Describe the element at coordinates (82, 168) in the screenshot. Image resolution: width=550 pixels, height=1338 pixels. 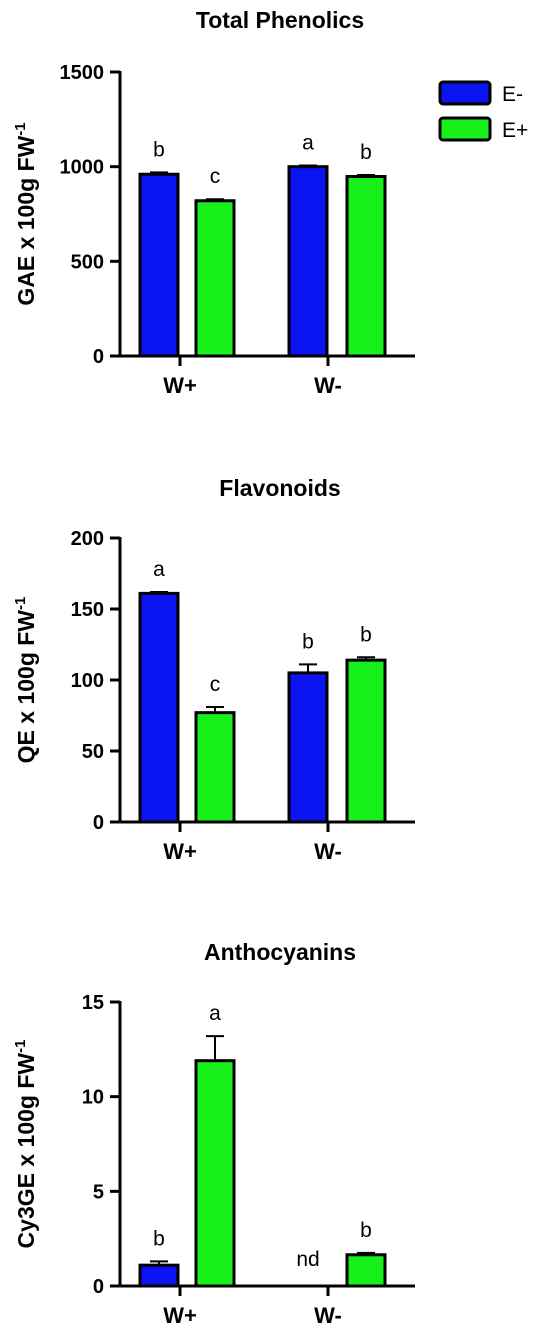
I see `y-tick-label: 1000` at that location.